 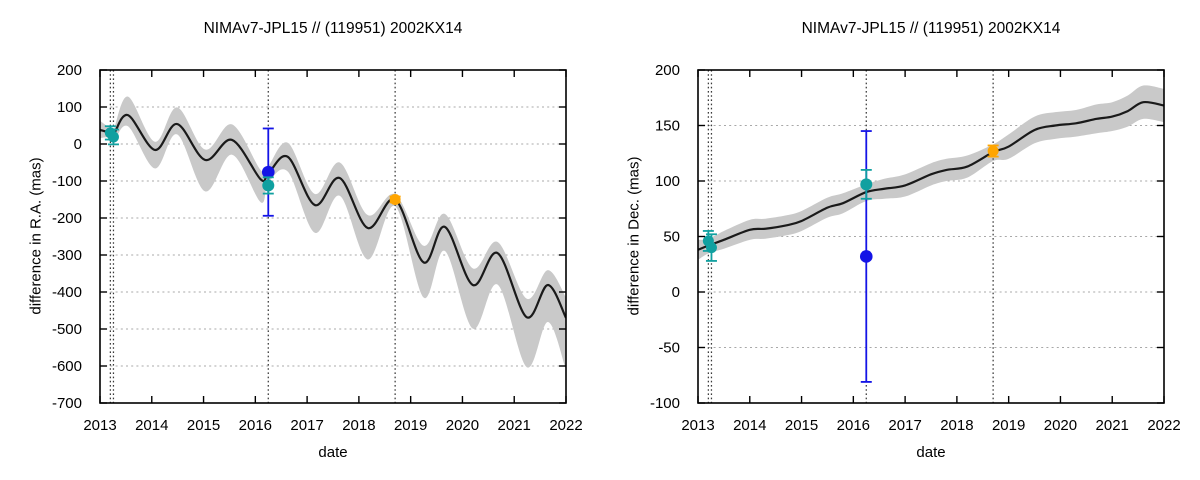 What do you see at coordinates (667, 126) in the screenshot?
I see `y-tick-label: 150` at bounding box center [667, 126].